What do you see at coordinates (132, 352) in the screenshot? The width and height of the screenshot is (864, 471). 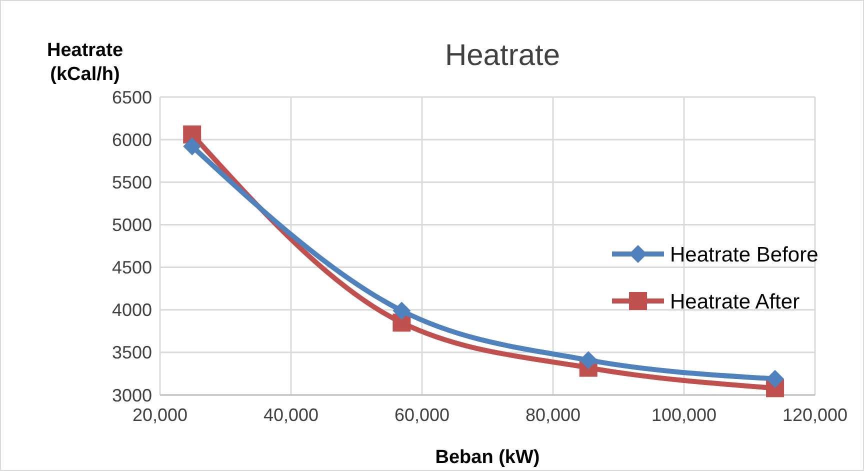 I see `y-tick-label: 3500` at bounding box center [132, 352].